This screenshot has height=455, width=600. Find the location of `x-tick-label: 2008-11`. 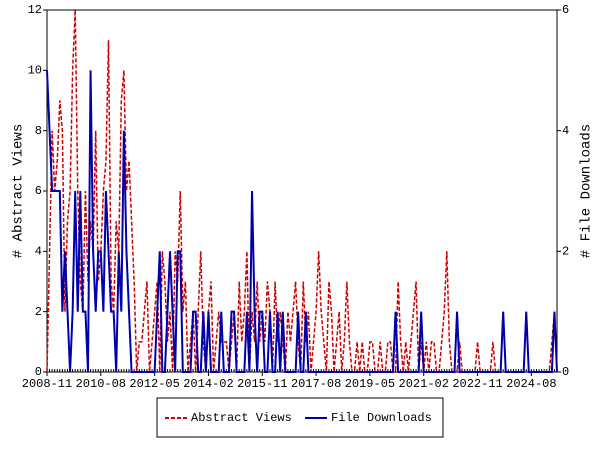

x-tick-label: 2008-11 is located at coordinates (47, 384).